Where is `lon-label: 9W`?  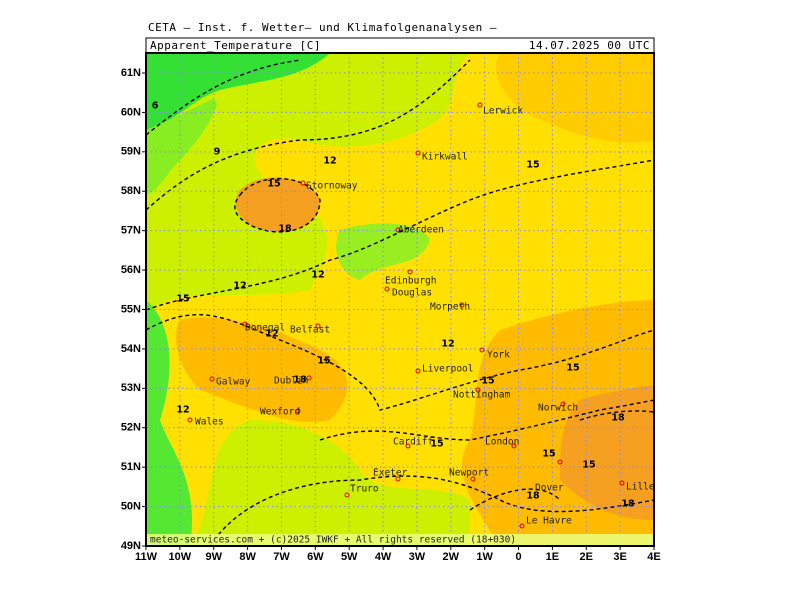
lon-label: 9W is located at coordinates (213, 557).